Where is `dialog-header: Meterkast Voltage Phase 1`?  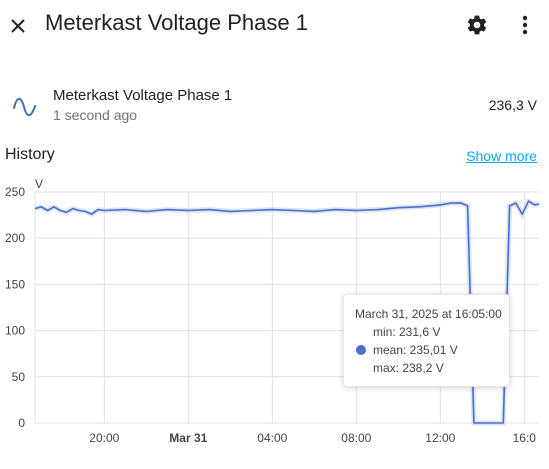
dialog-header: Meterkast Voltage Phase 1 is located at coordinates (274, 26).